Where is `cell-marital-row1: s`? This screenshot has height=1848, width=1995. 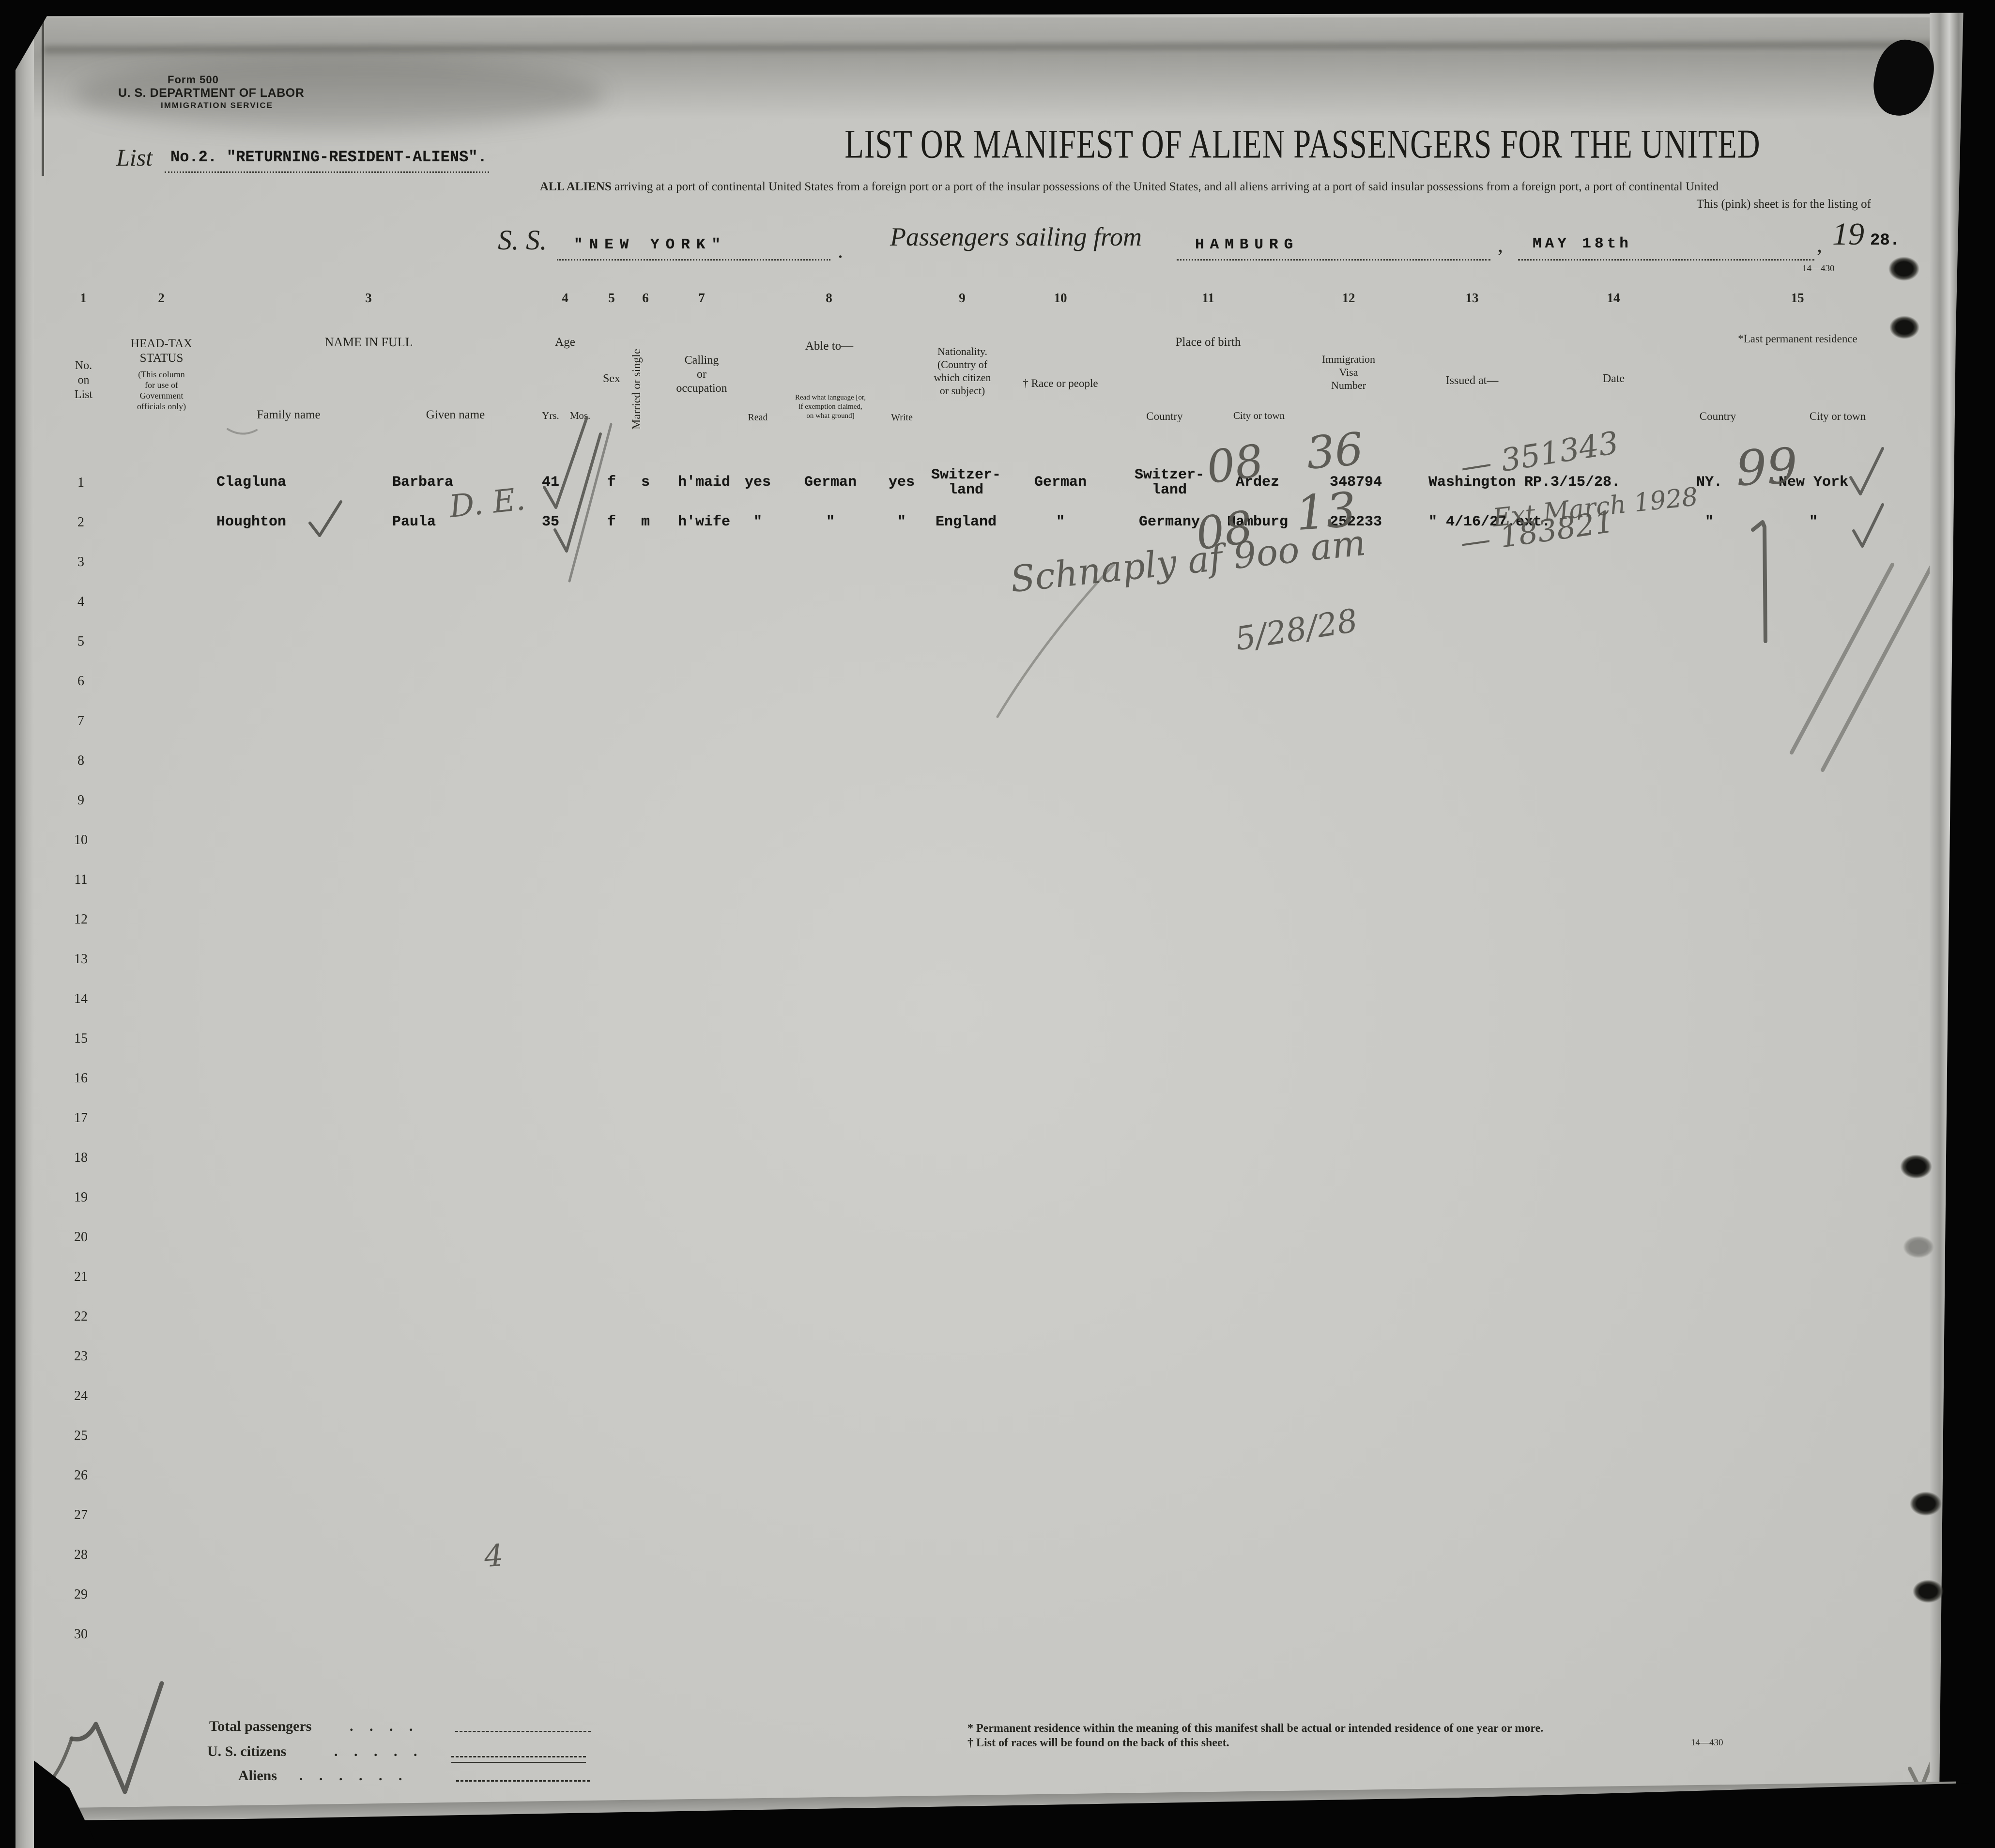
cell-marital-row1: s is located at coordinates (645, 482).